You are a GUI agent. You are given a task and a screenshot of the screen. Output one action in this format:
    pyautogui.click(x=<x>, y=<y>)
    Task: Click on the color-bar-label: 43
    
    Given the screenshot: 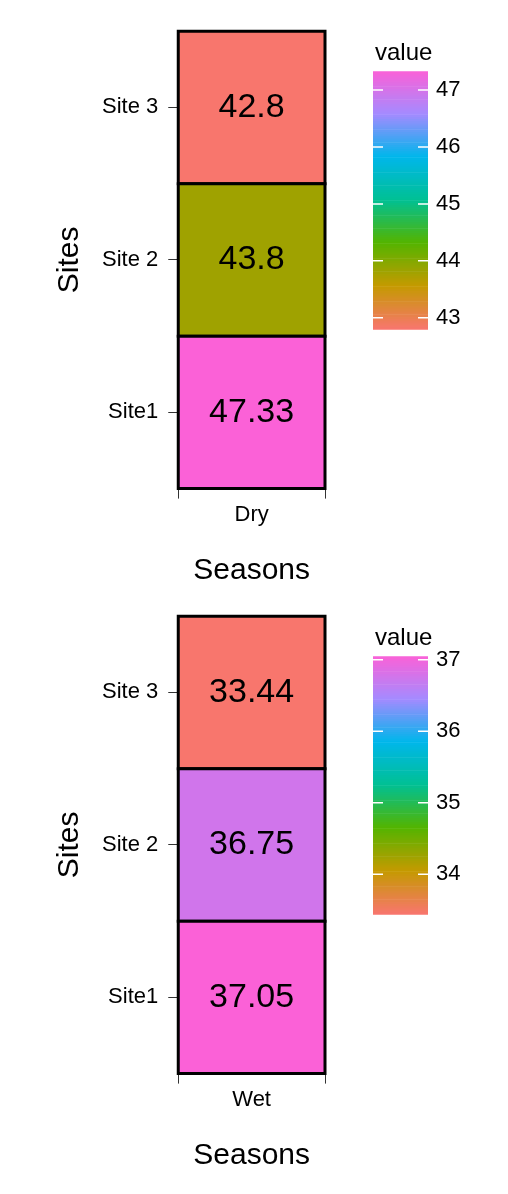 What is the action you would take?
    pyautogui.click(x=448, y=316)
    